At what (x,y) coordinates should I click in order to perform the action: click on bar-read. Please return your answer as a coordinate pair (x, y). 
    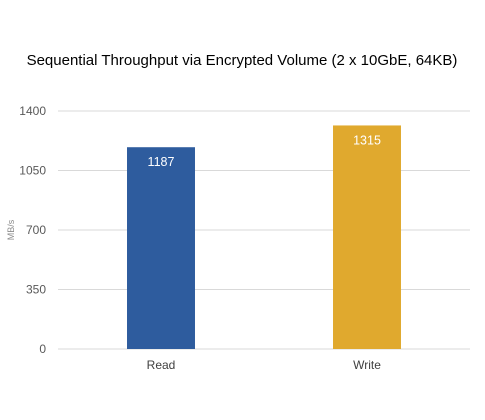
    Looking at the image, I should click on (161, 248).